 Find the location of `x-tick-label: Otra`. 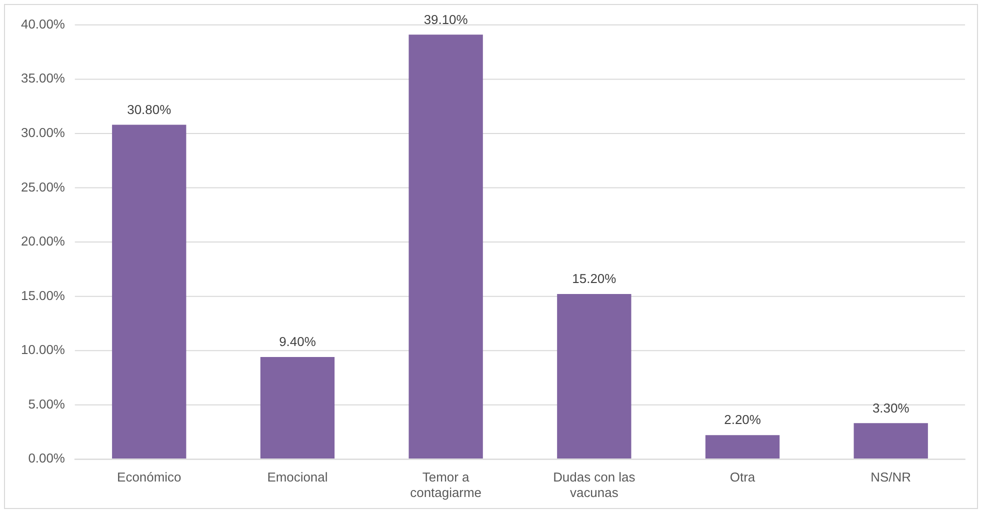

x-tick-label: Otra is located at coordinates (743, 476).